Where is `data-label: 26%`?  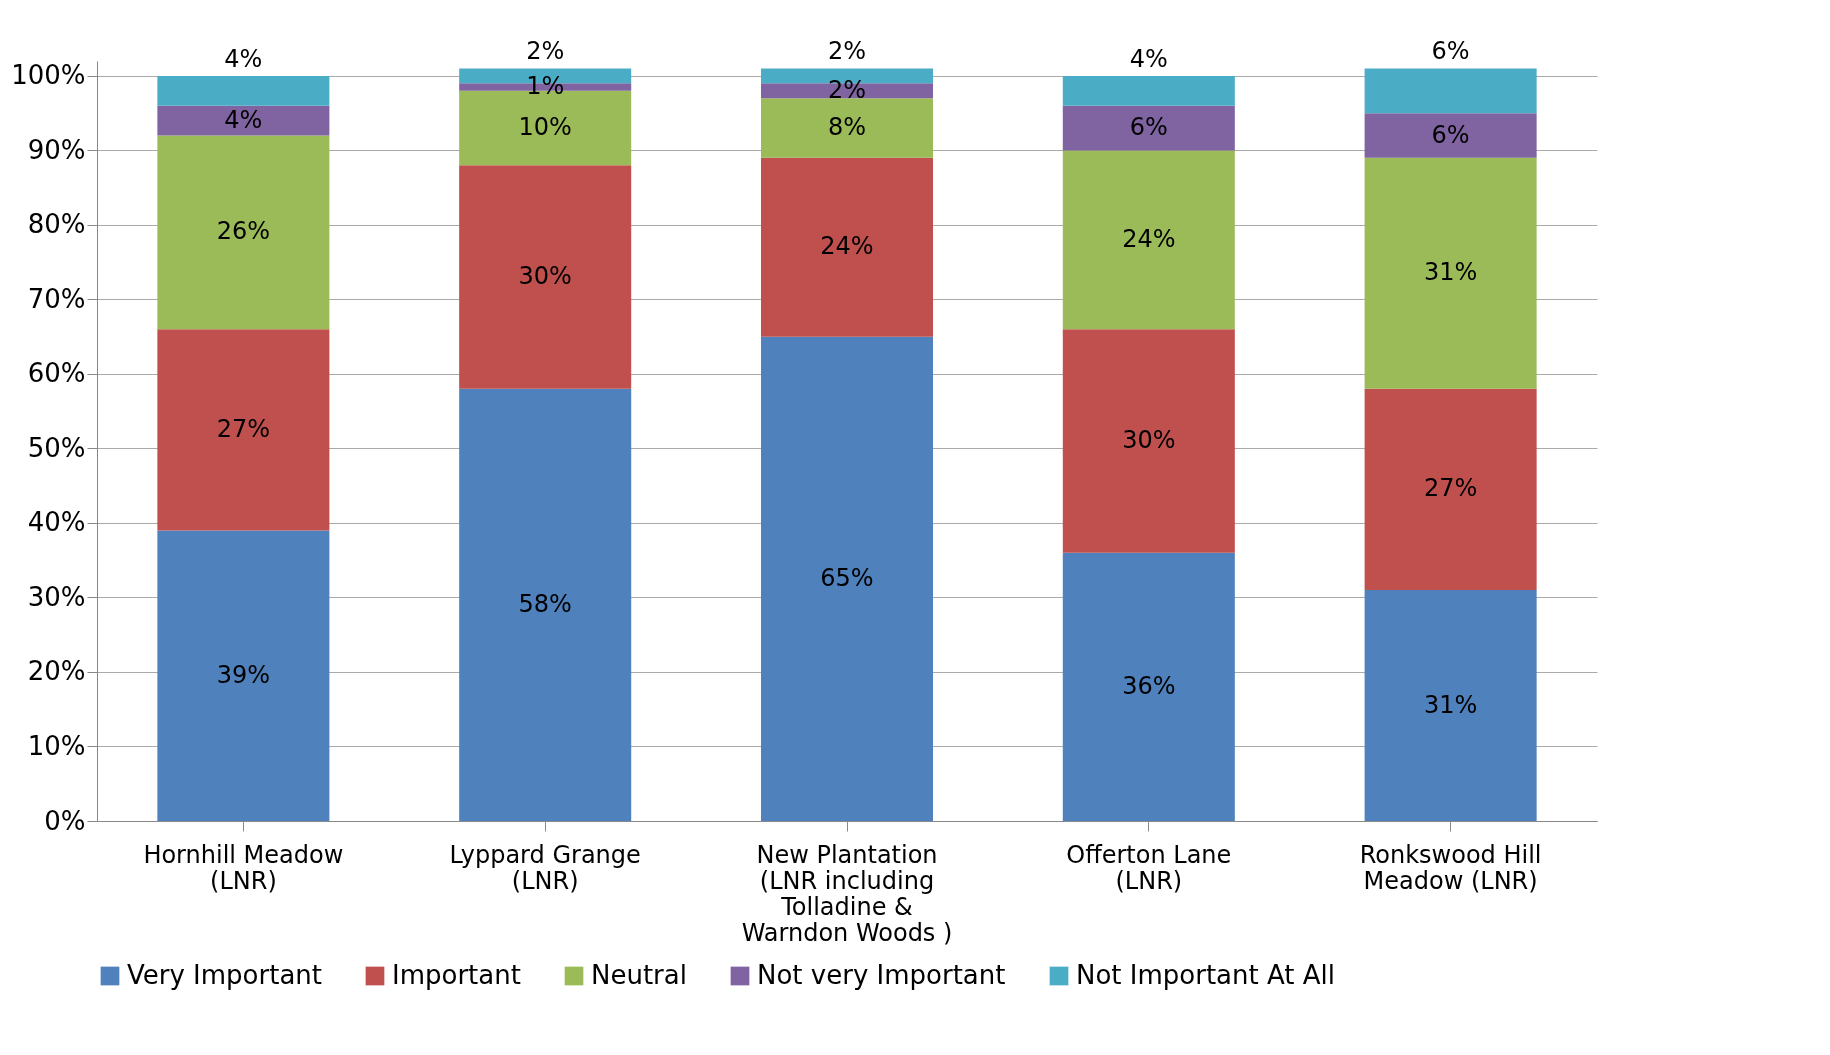
data-label: 26% is located at coordinates (243, 231).